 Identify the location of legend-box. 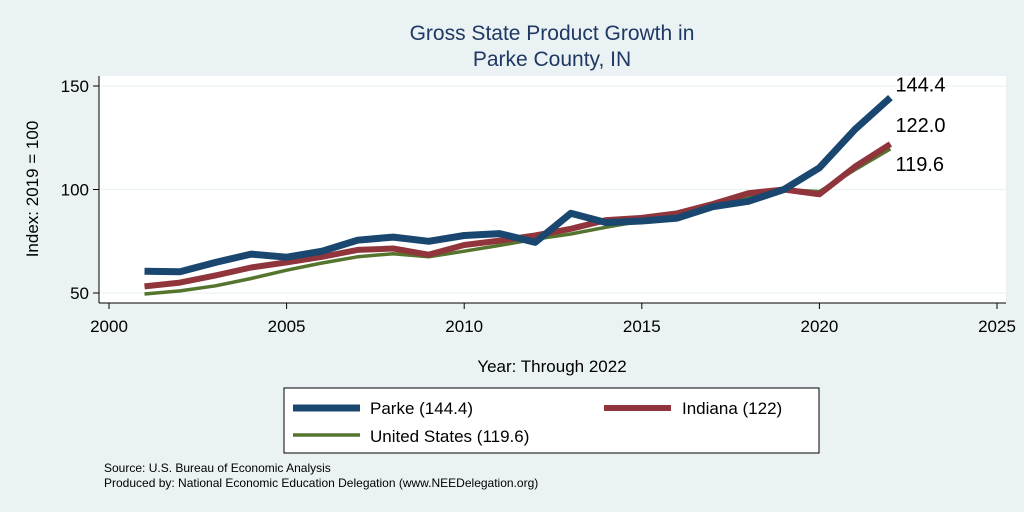
(551, 420).